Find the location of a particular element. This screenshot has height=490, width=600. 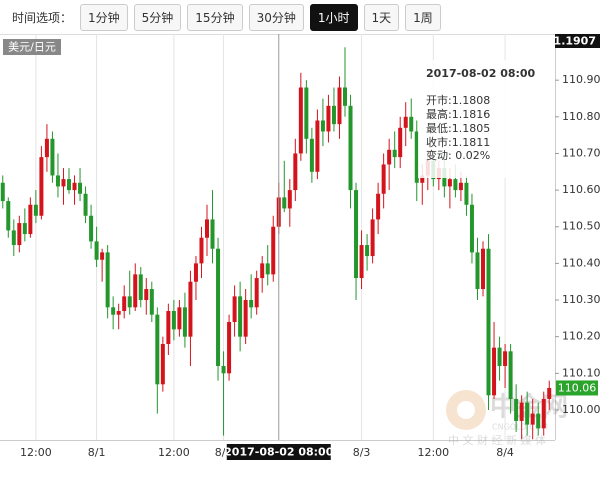

y-tick-label: 110.30 is located at coordinates (581, 299).